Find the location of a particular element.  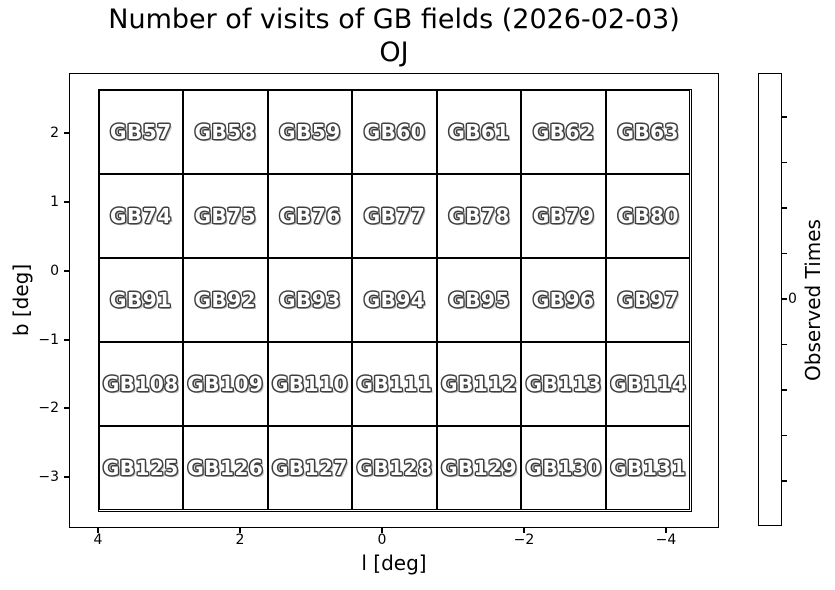

field-cell: GB59 is located at coordinates (310, 131).